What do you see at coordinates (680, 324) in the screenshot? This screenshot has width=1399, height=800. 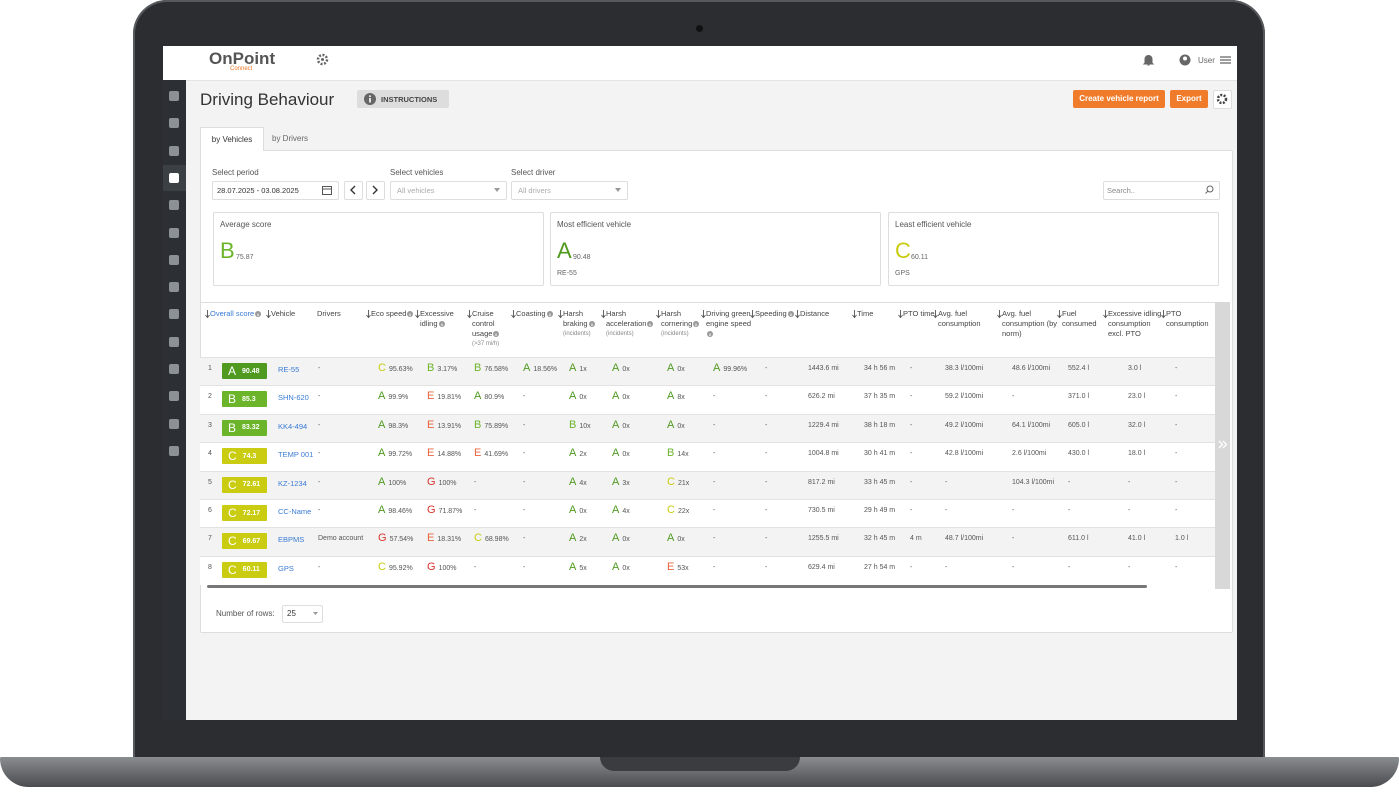 I see `column-header: Harsh cornering (incidents)` at bounding box center [680, 324].